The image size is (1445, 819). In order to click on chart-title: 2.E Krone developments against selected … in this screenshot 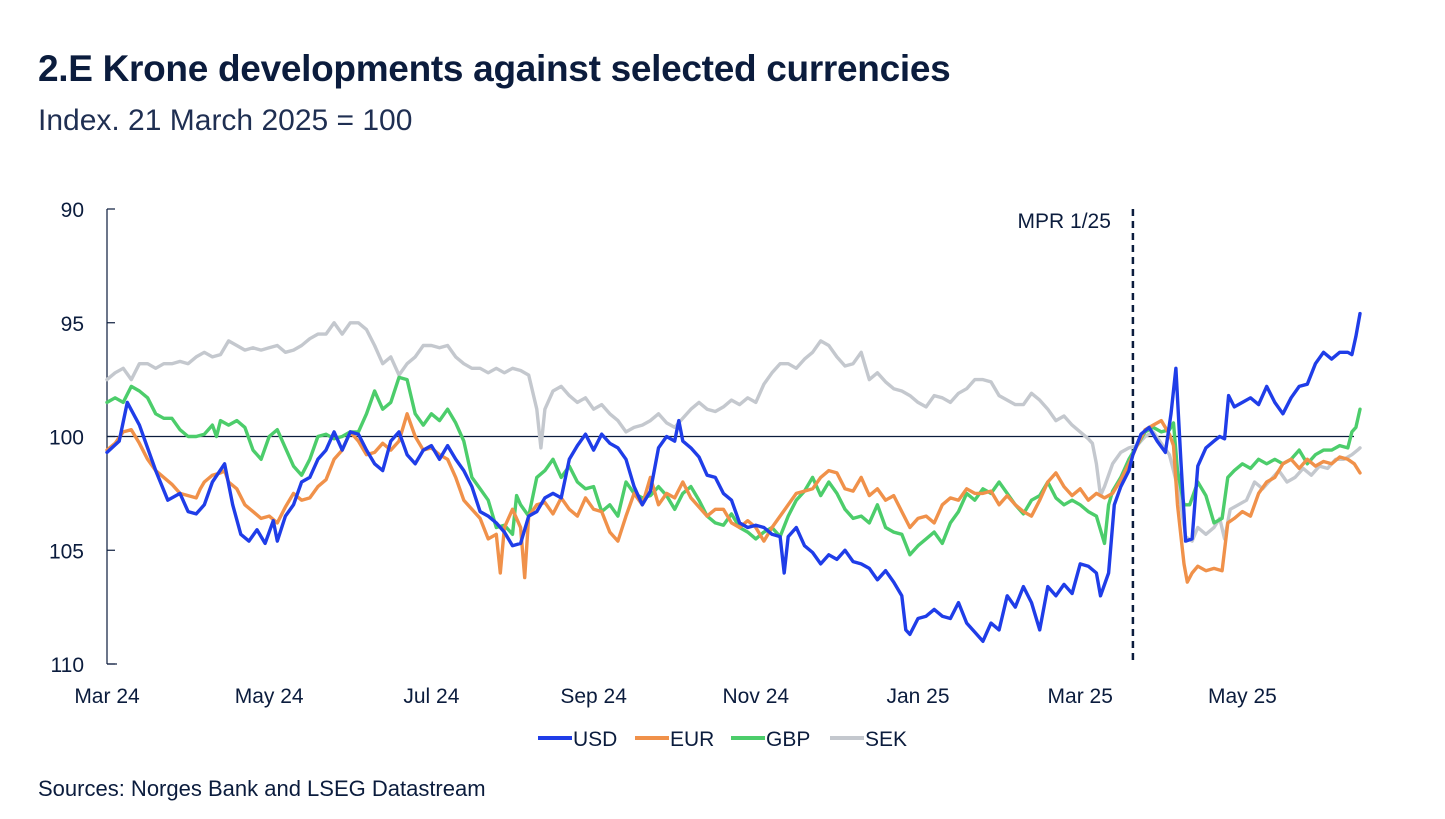, I will do `click(494, 68)`.